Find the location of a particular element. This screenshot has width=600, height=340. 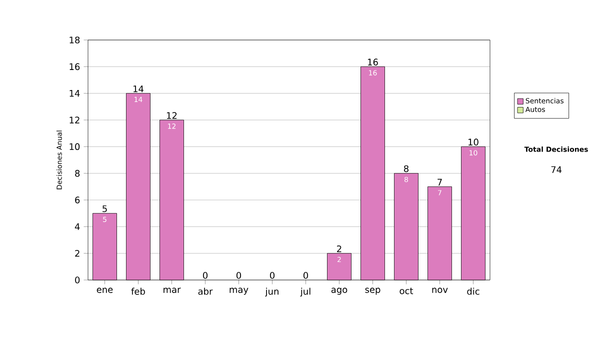

y-tick-label: 2 is located at coordinates (77, 253).